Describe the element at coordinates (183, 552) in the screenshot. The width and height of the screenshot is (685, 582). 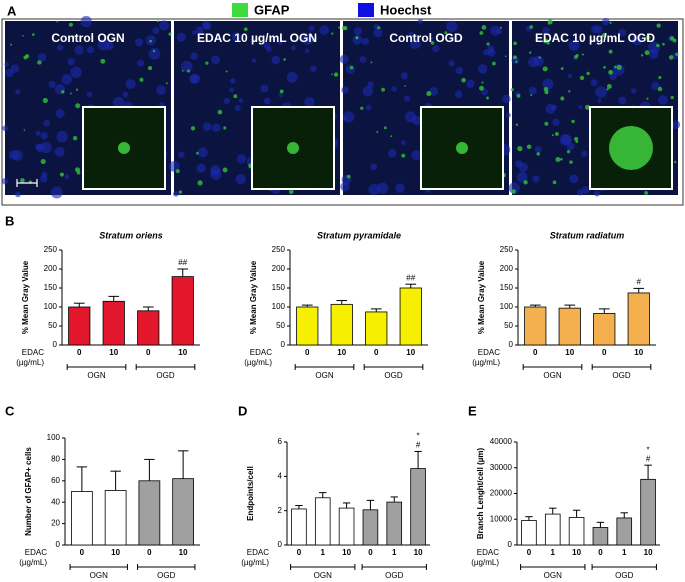
I see `x-tick-label: 10` at that location.